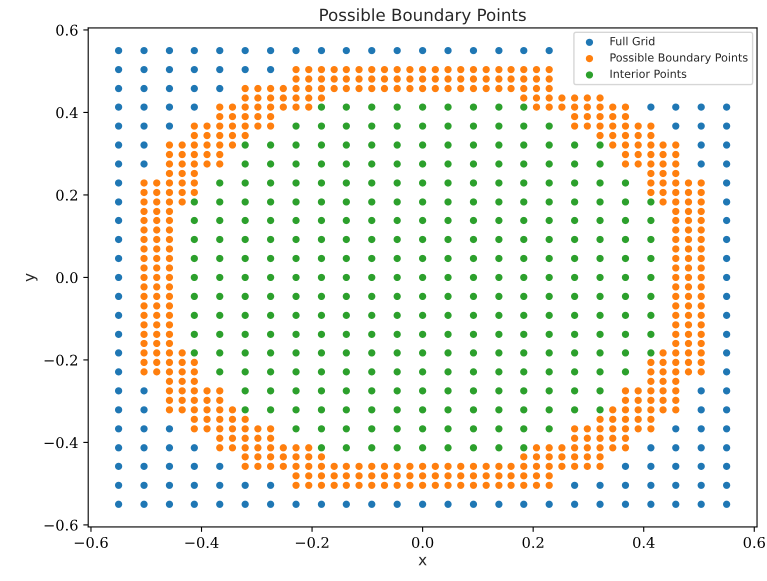 Image resolution: width=767 pixels, height=581 pixels. What do you see at coordinates (422, 561) in the screenshot?
I see `x-axis-title: x` at bounding box center [422, 561].